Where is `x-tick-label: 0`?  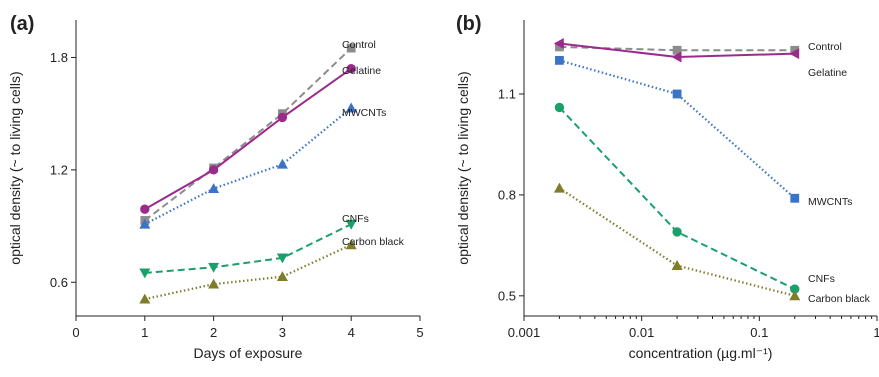
x-tick-label: 0 is located at coordinates (75, 332).